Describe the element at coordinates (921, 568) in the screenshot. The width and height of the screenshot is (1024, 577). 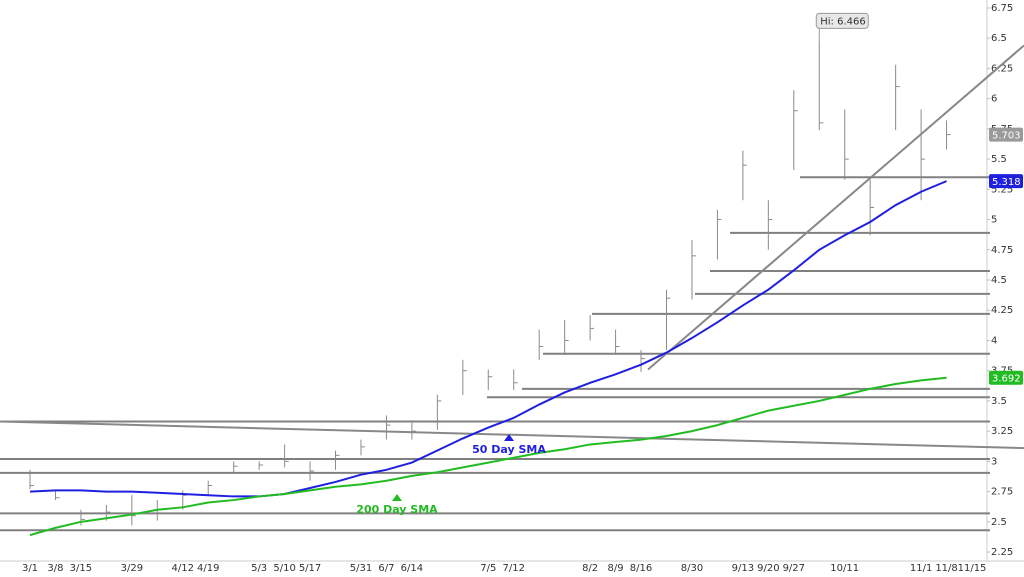
I see `x-tick-label: 11/1` at that location.